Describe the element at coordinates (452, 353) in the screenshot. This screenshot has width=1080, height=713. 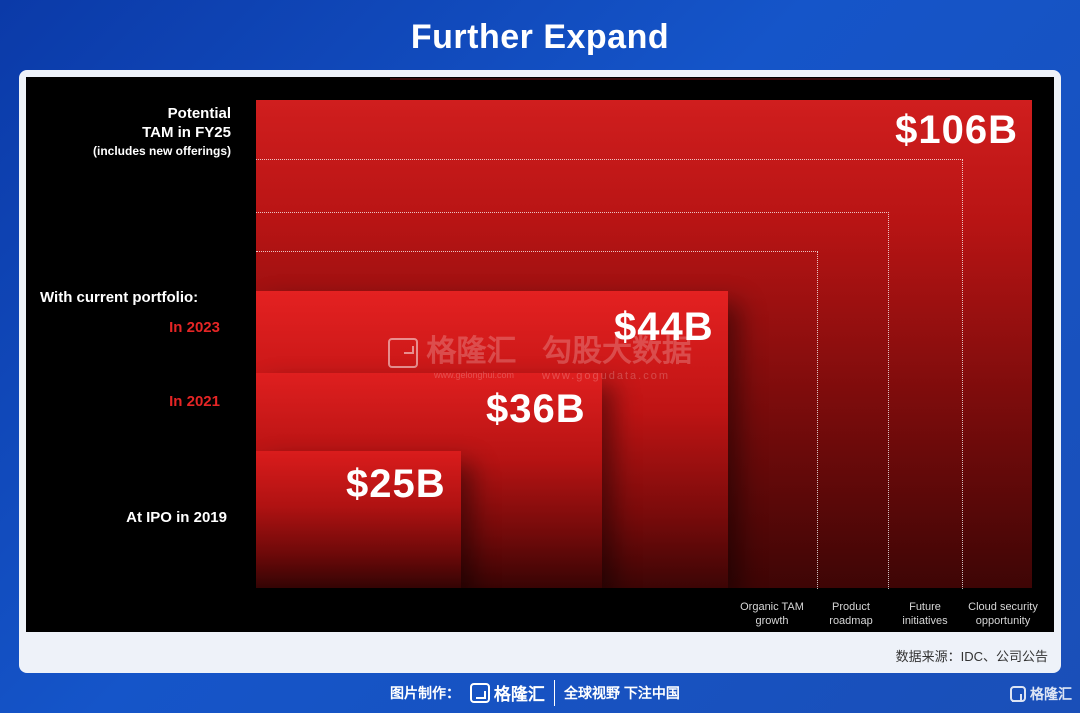
I see `watermark-brand: 格隆汇 www.gelonghui.com` at that location.